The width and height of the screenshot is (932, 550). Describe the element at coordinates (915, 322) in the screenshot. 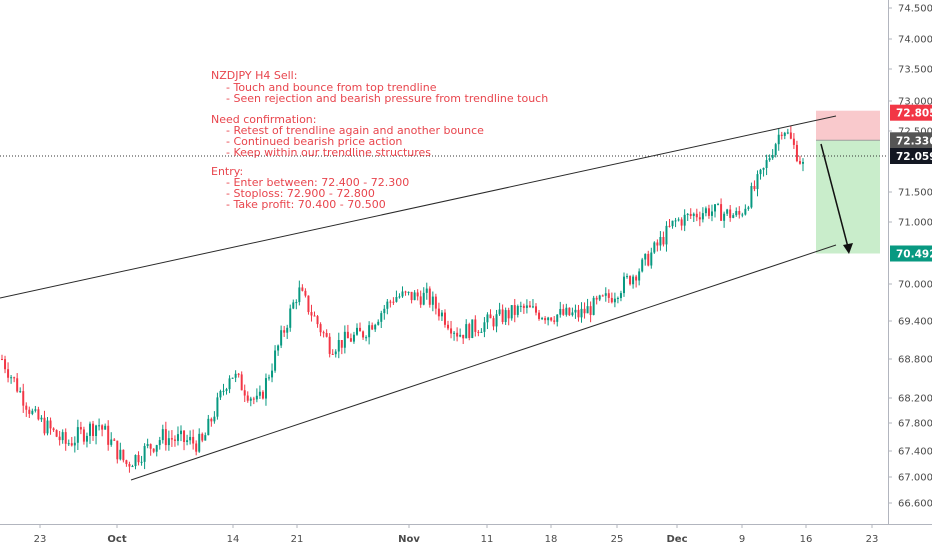

I see `price-tick-label: 69.400` at that location.